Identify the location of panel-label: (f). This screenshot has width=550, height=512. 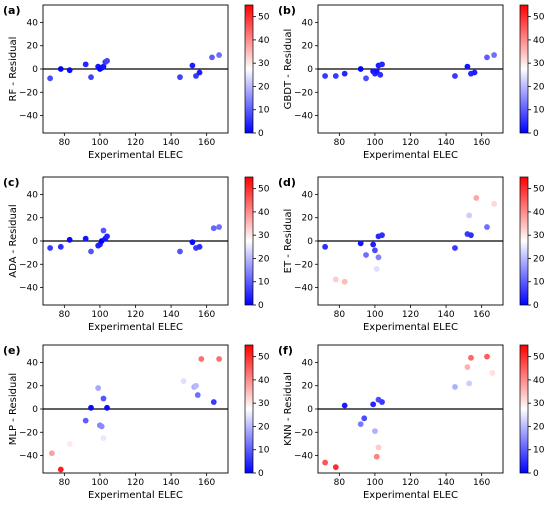
(285, 350).